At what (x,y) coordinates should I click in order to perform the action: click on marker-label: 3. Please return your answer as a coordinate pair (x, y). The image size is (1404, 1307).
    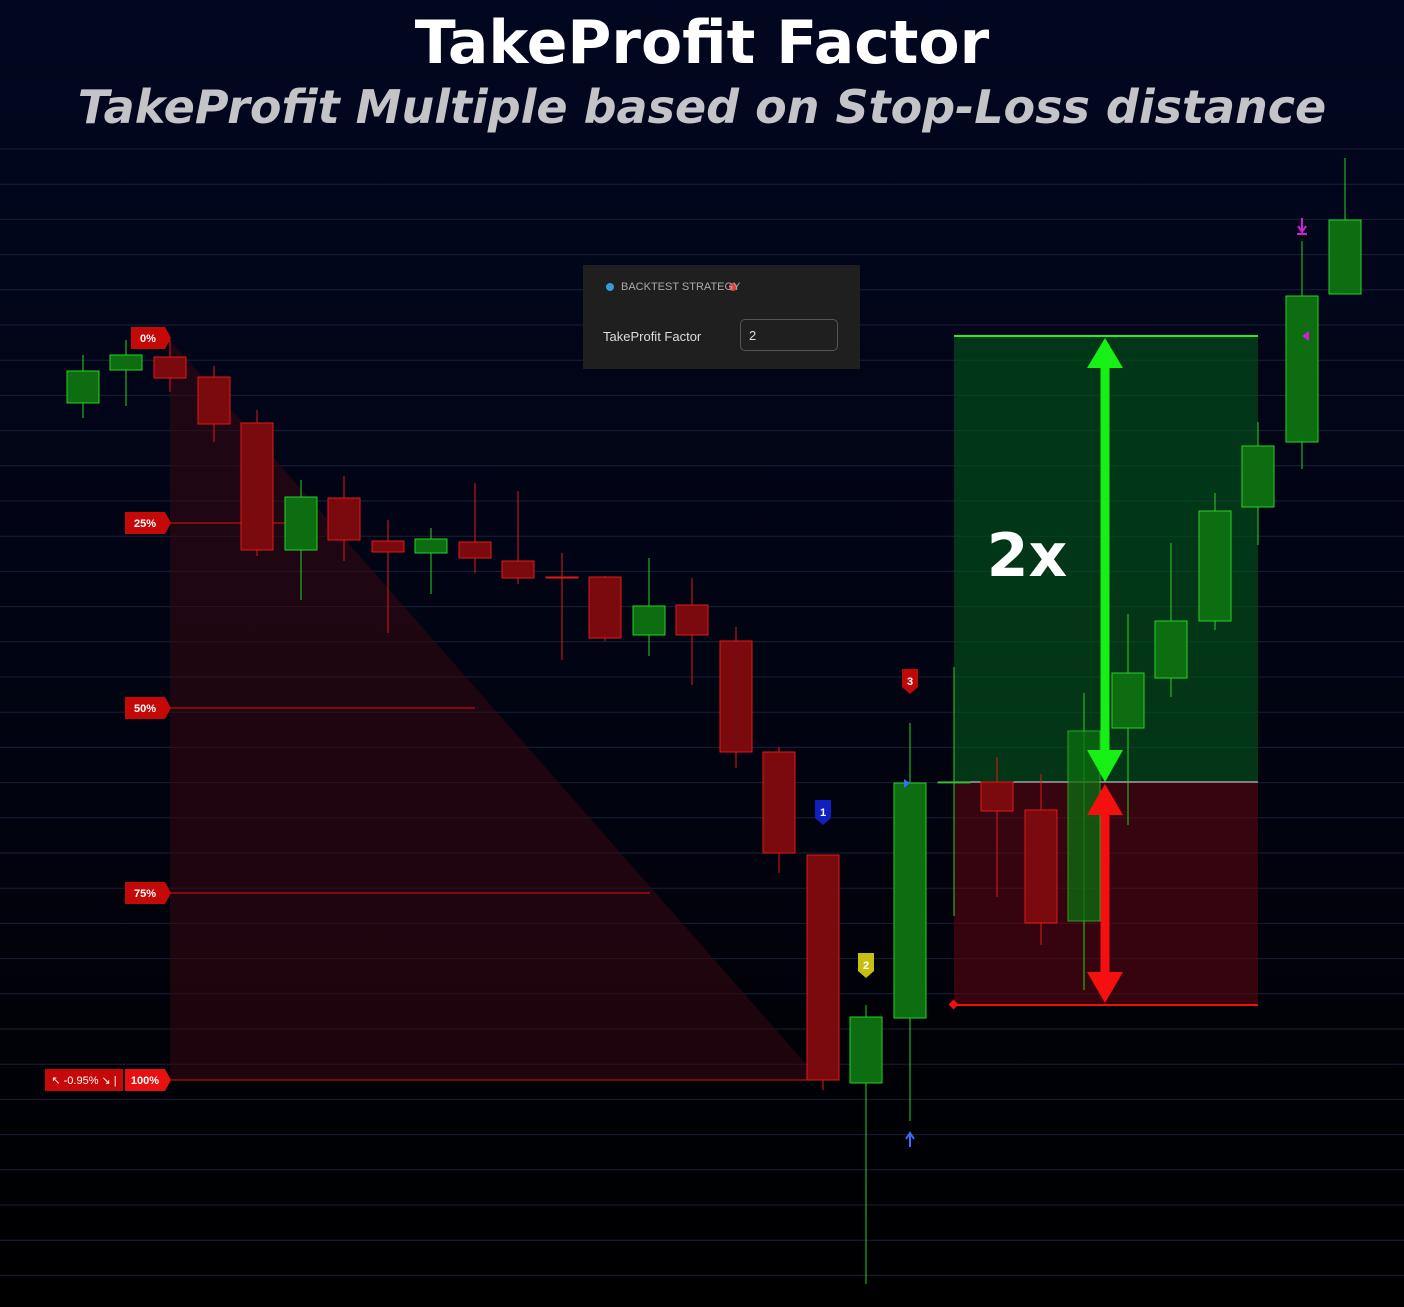
    Looking at the image, I should click on (910, 682).